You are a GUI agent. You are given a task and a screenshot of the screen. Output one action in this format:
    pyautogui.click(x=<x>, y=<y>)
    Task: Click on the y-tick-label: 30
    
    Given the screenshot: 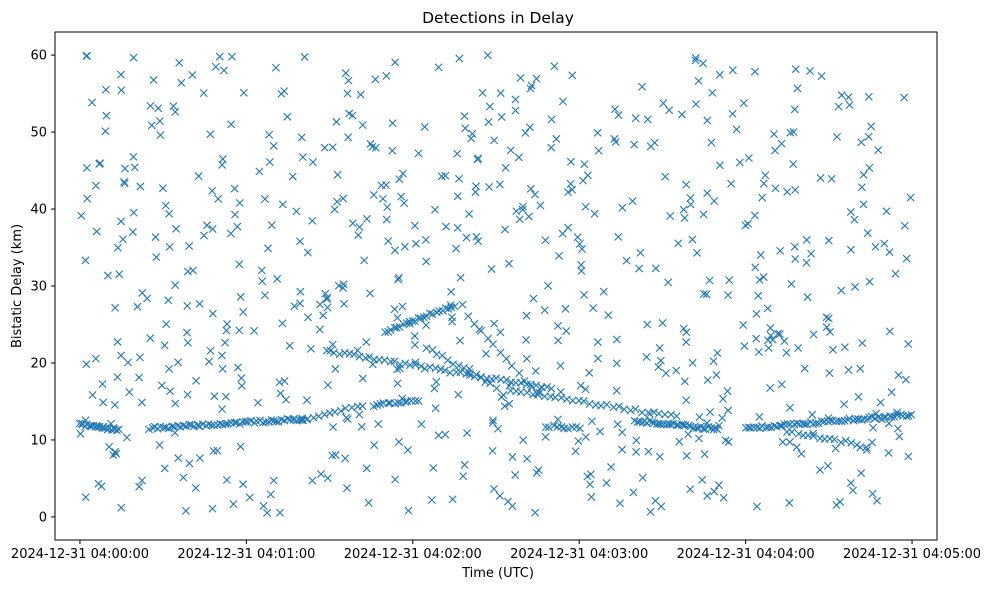 What is the action you would take?
    pyautogui.click(x=38, y=287)
    